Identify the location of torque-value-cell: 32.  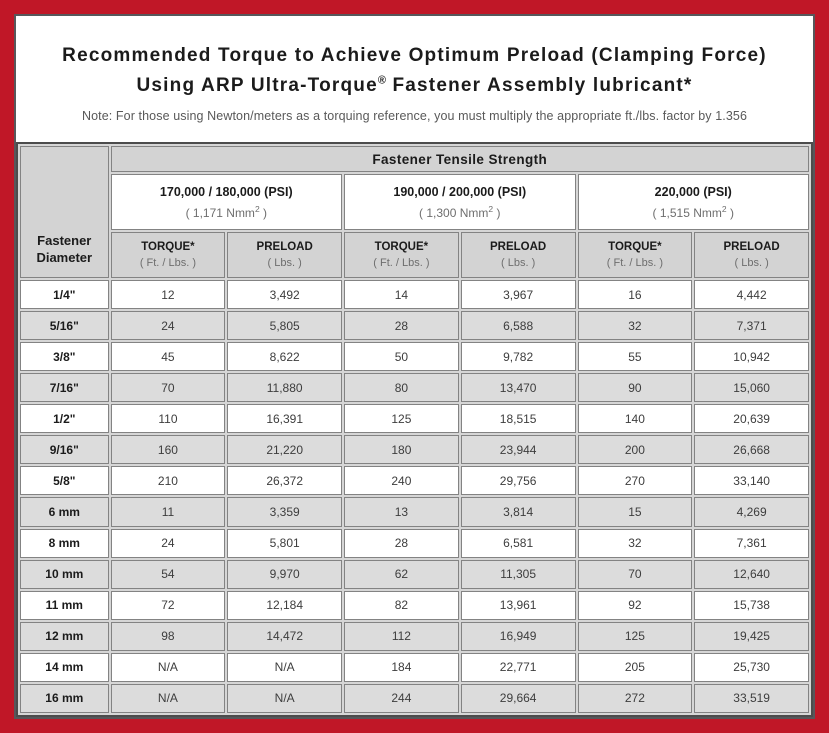
(635, 326).